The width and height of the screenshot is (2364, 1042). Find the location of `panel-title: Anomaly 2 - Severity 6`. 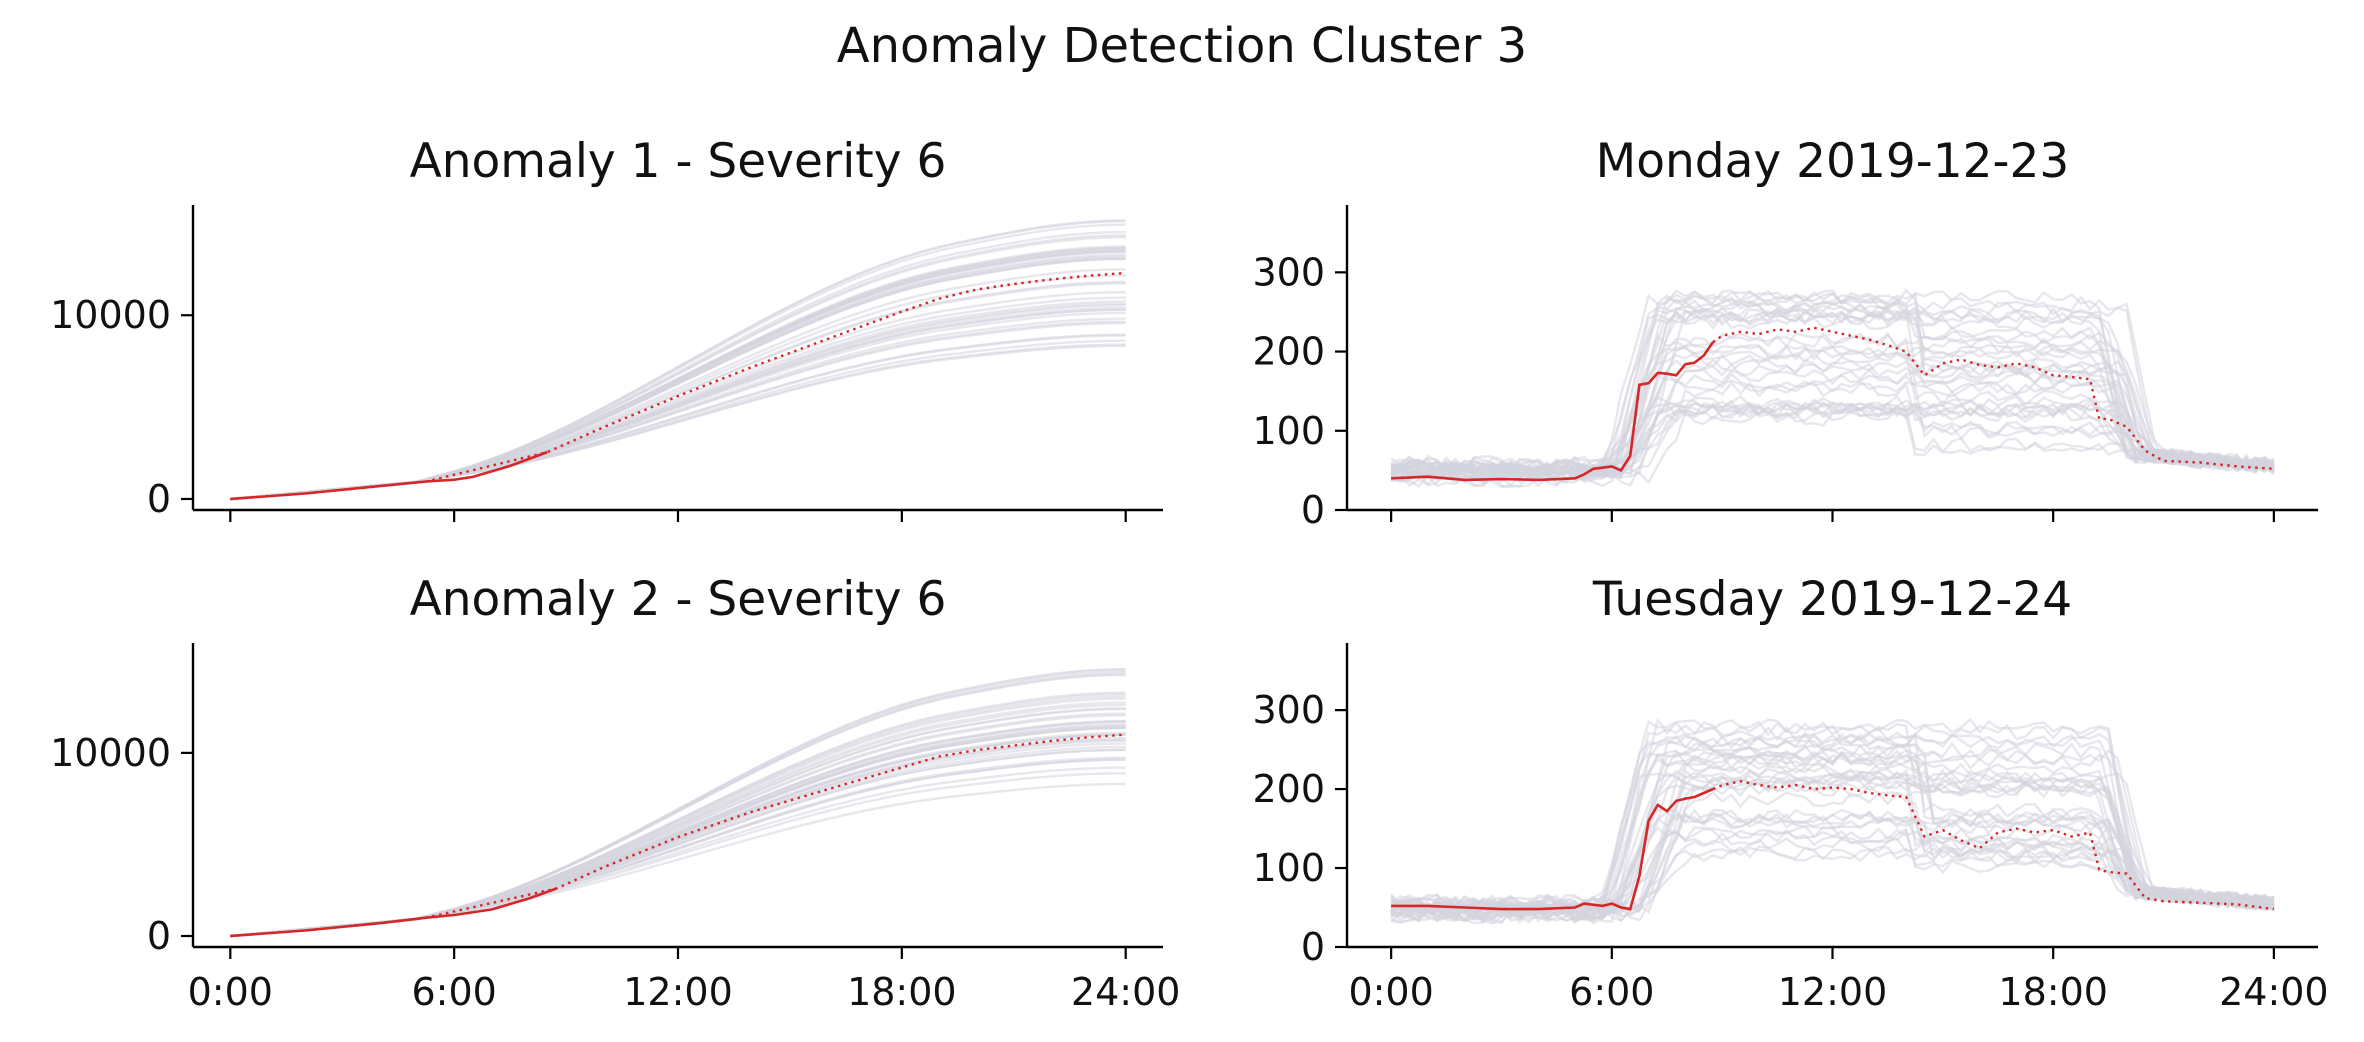

panel-title: Anomaly 2 - Severity 6 is located at coordinates (678, 599).